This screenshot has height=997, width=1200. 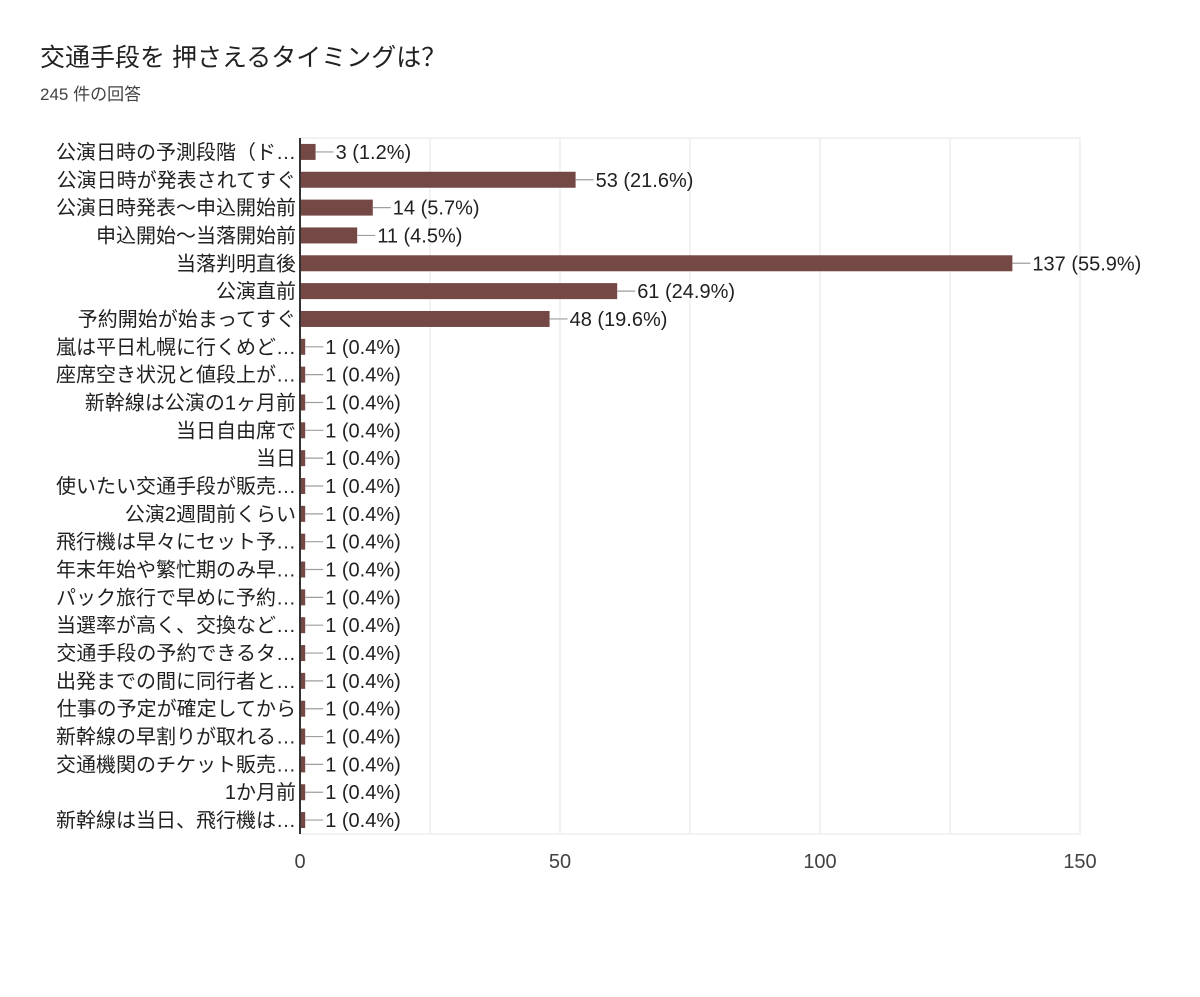 What do you see at coordinates (176, 180) in the screenshot?
I see `category-label: 公演日時が発表されてすぐ` at bounding box center [176, 180].